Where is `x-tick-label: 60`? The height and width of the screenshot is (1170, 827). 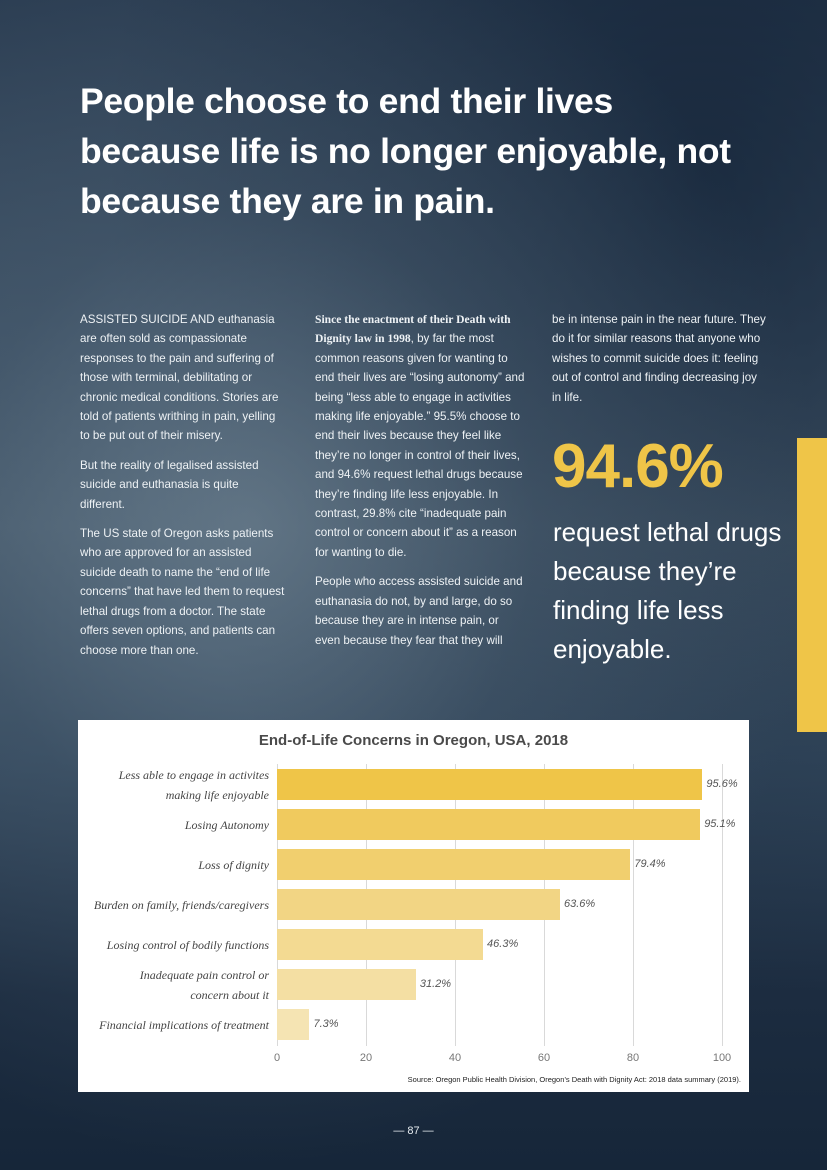 x-tick-label: 60 is located at coordinates (544, 1058).